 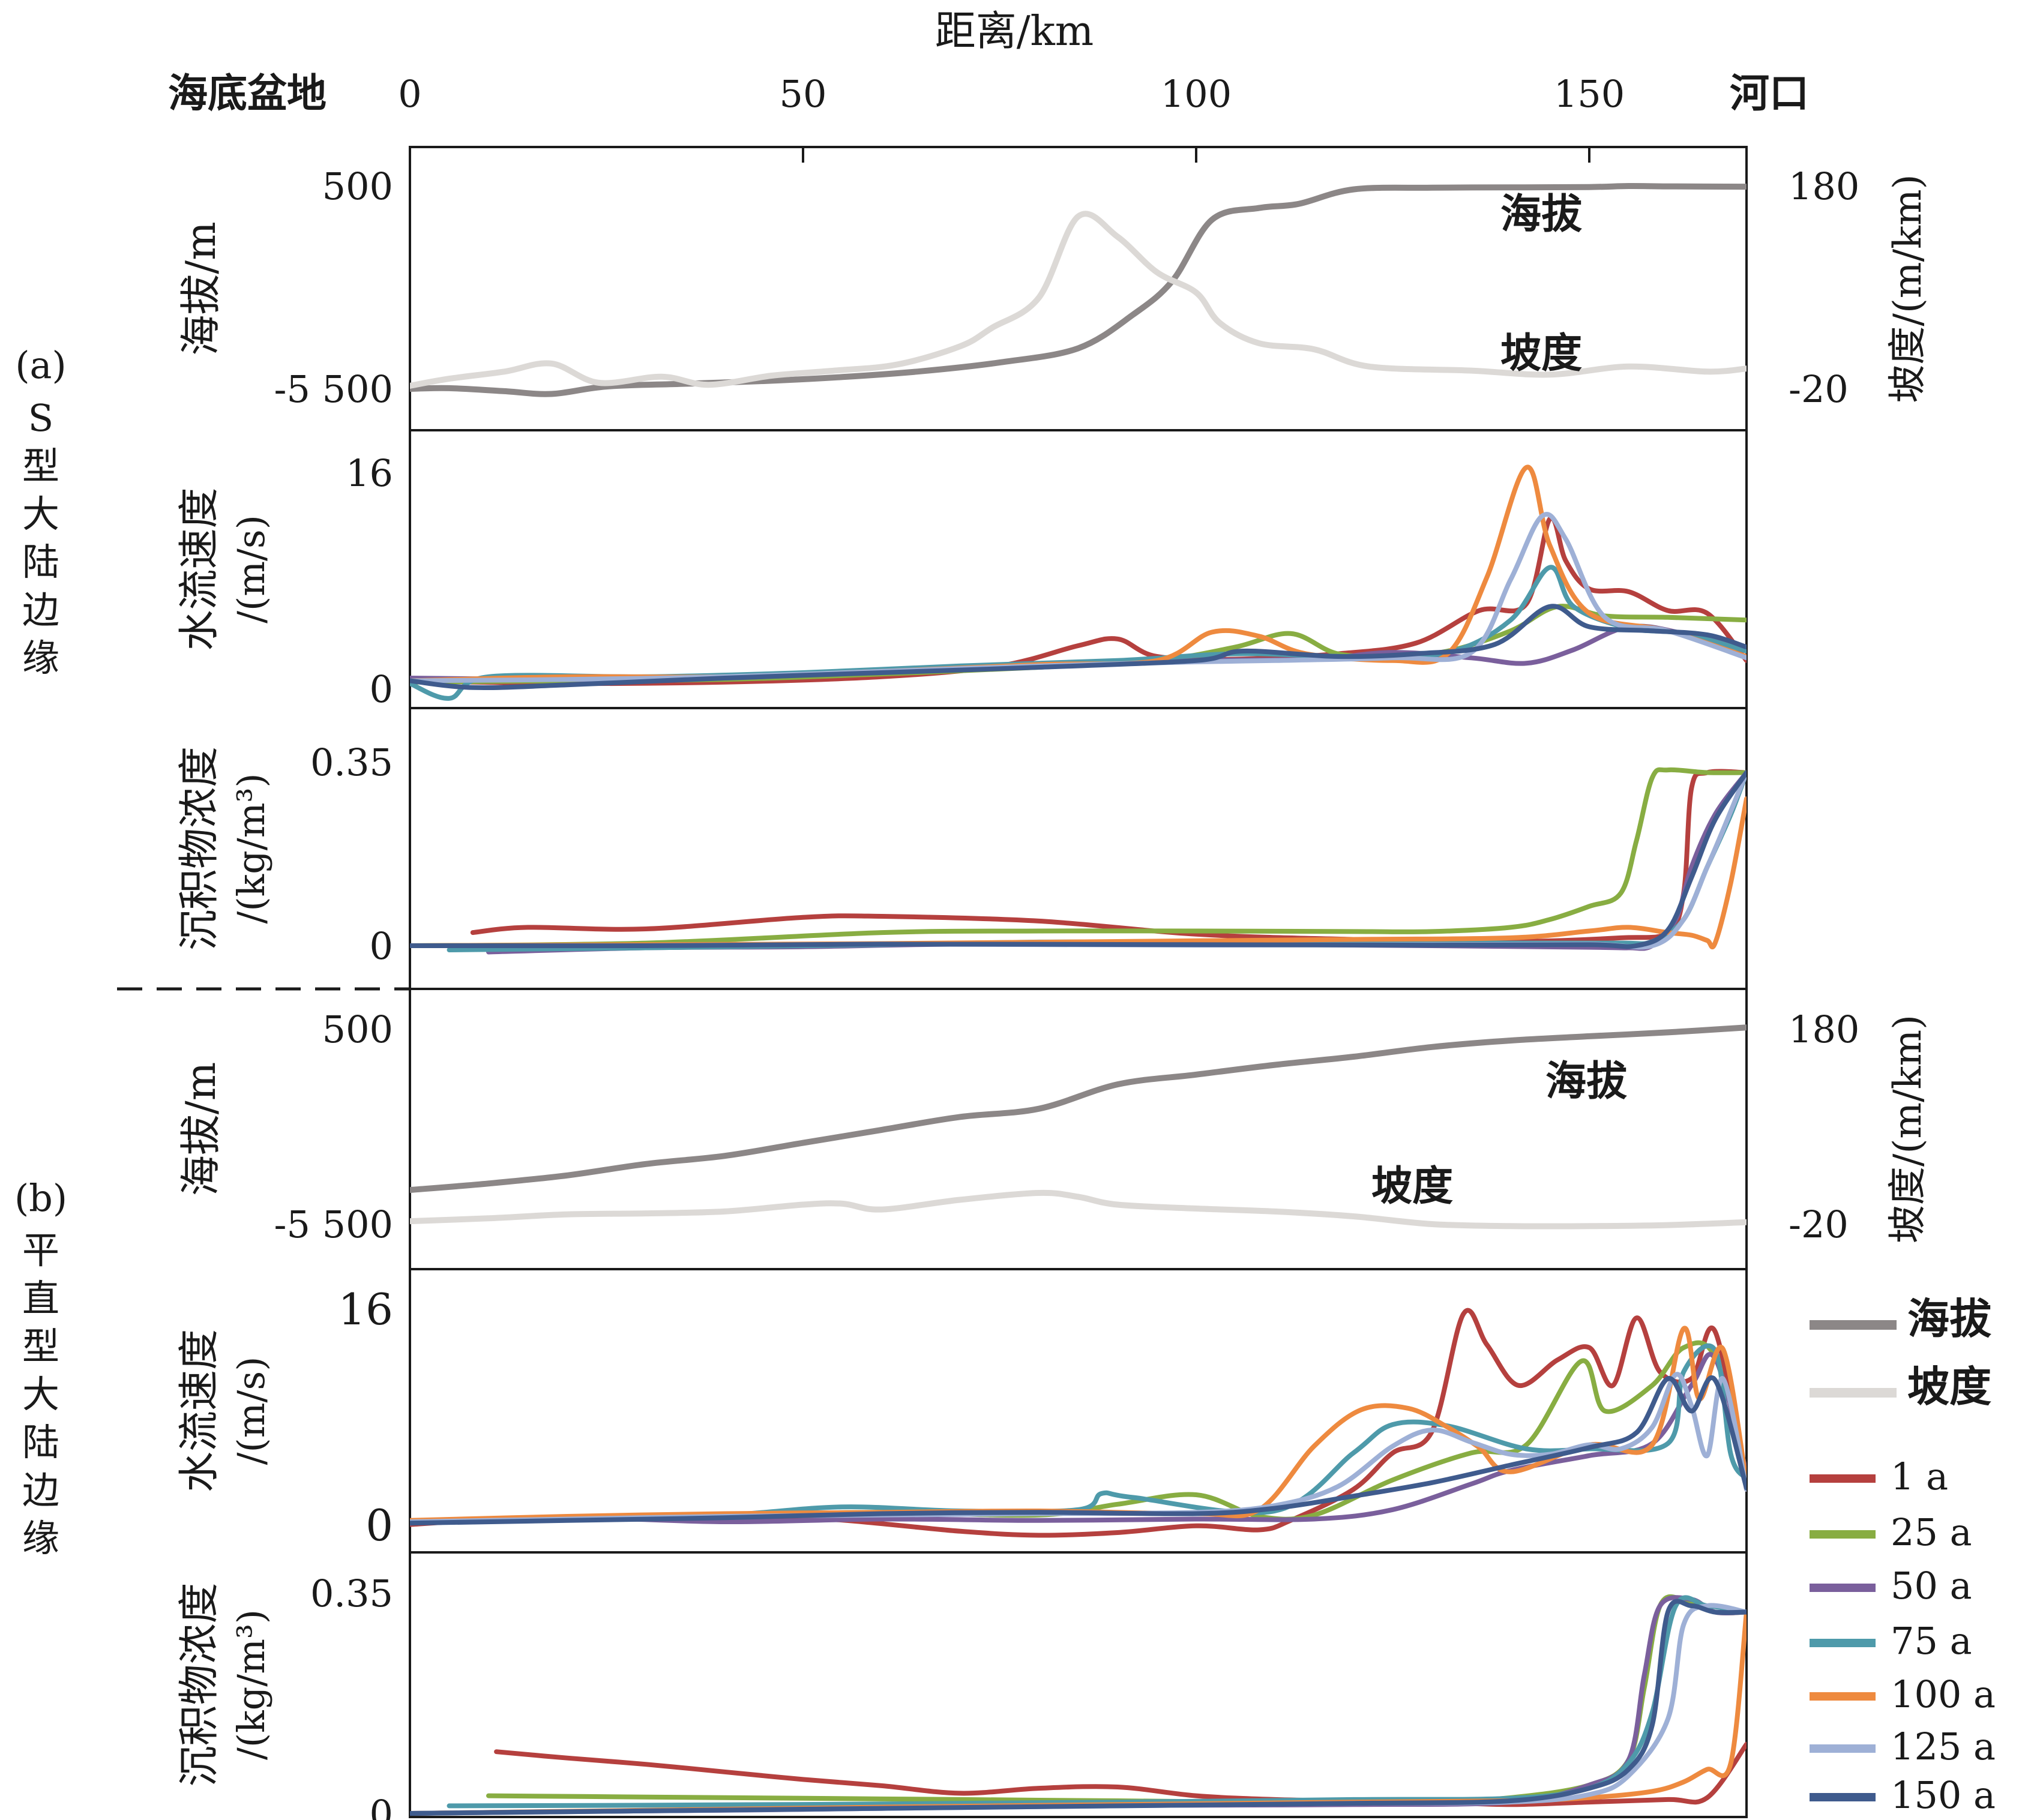 I want to click on section-a-label: (a), so click(x=41, y=365).